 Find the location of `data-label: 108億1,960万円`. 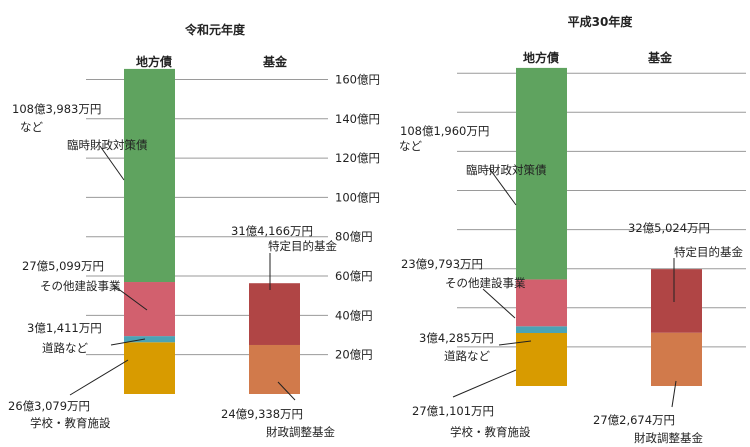

data-label: 108億1,960万円 is located at coordinates (444, 131).